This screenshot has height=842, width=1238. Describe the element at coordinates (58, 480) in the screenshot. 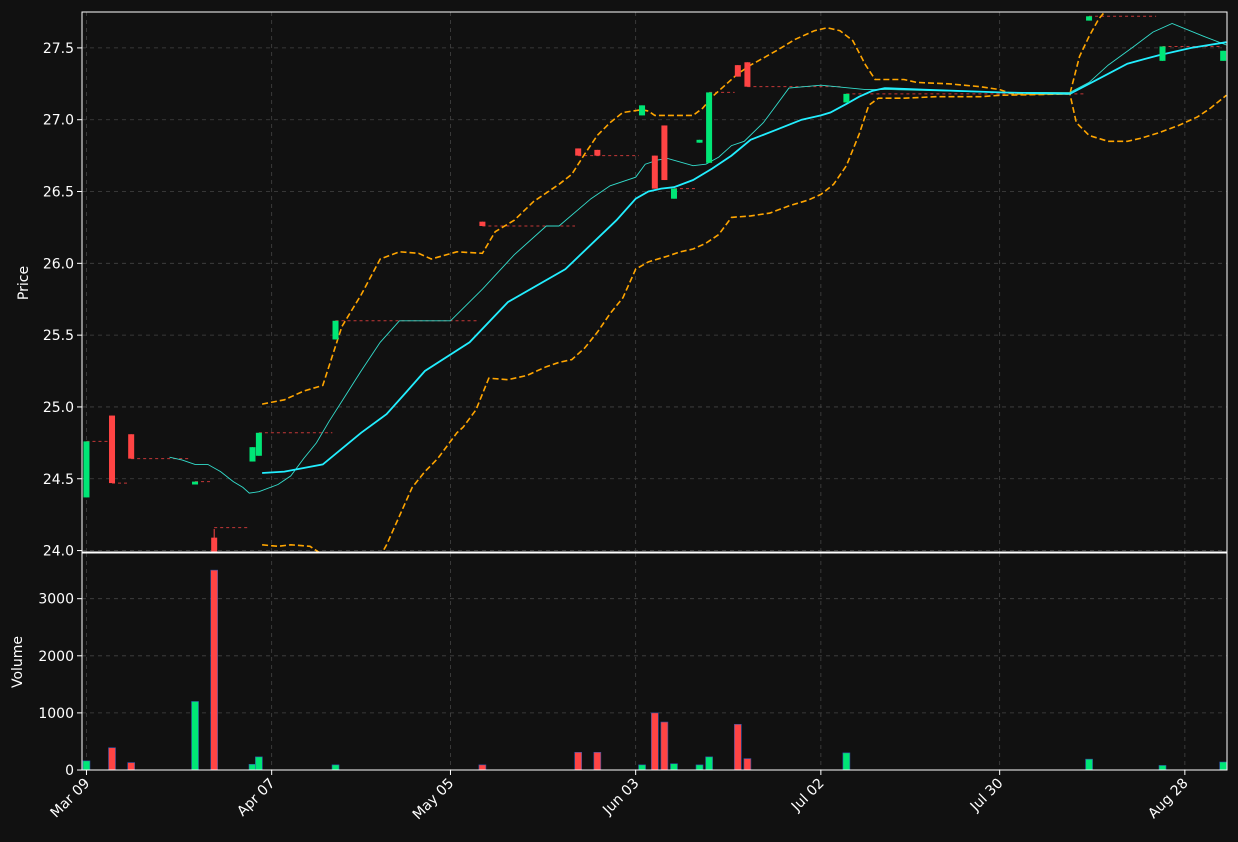

I see `price-tick-label: 24.5` at that location.